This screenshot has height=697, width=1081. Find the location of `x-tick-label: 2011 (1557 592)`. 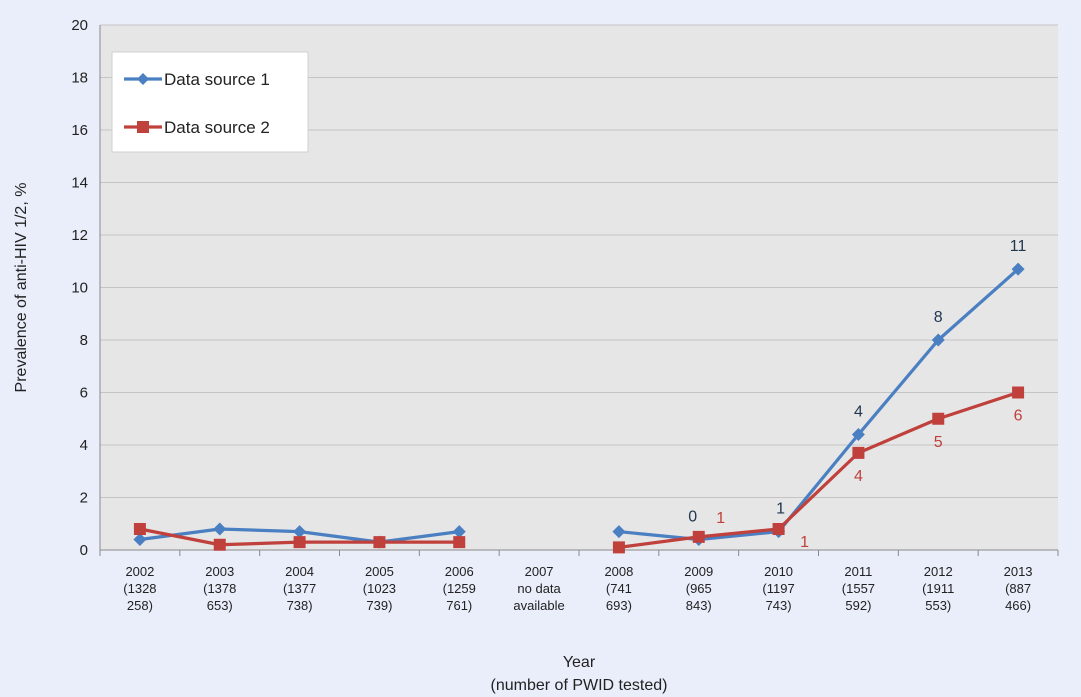

x-tick-label: 2011 (1557 592) is located at coordinates (858, 588).